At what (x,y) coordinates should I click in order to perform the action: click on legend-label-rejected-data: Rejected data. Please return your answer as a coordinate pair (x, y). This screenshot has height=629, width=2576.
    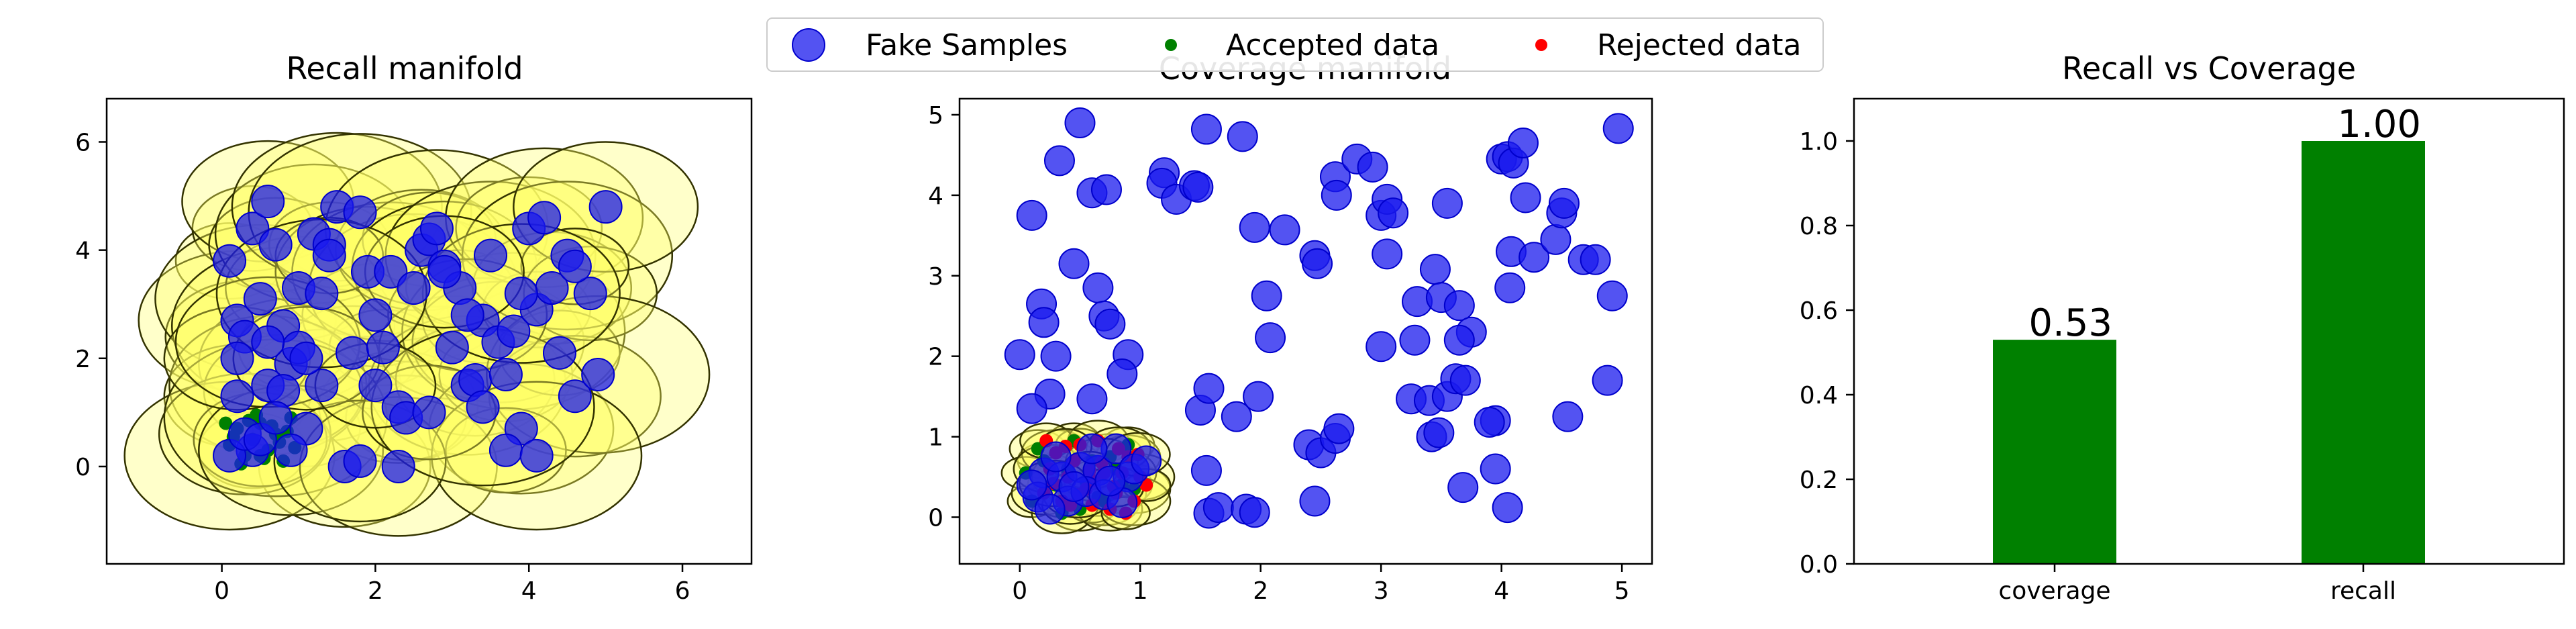
    Looking at the image, I should click on (1699, 45).